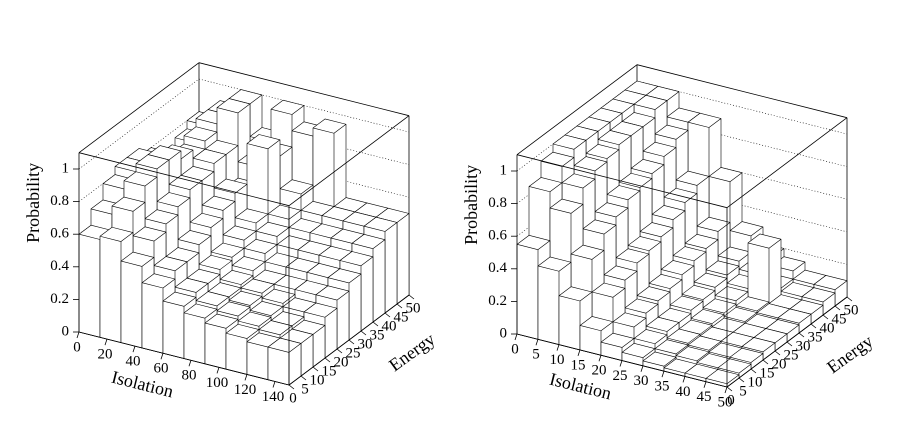 This screenshot has width=918, height=439. I want to click on x-tick-label: 10, so click(557, 360).